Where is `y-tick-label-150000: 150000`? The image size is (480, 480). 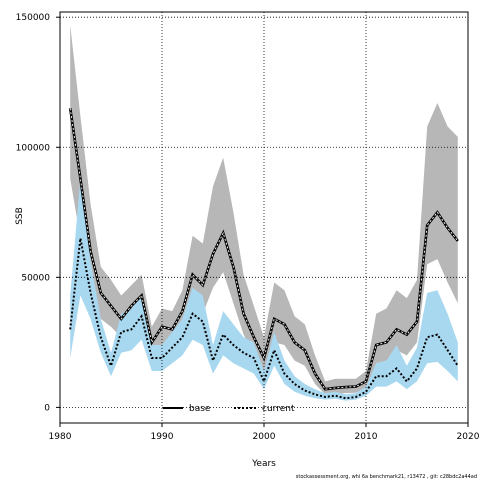
y-tick-label-150000: 150000 is located at coordinates (33, 18).